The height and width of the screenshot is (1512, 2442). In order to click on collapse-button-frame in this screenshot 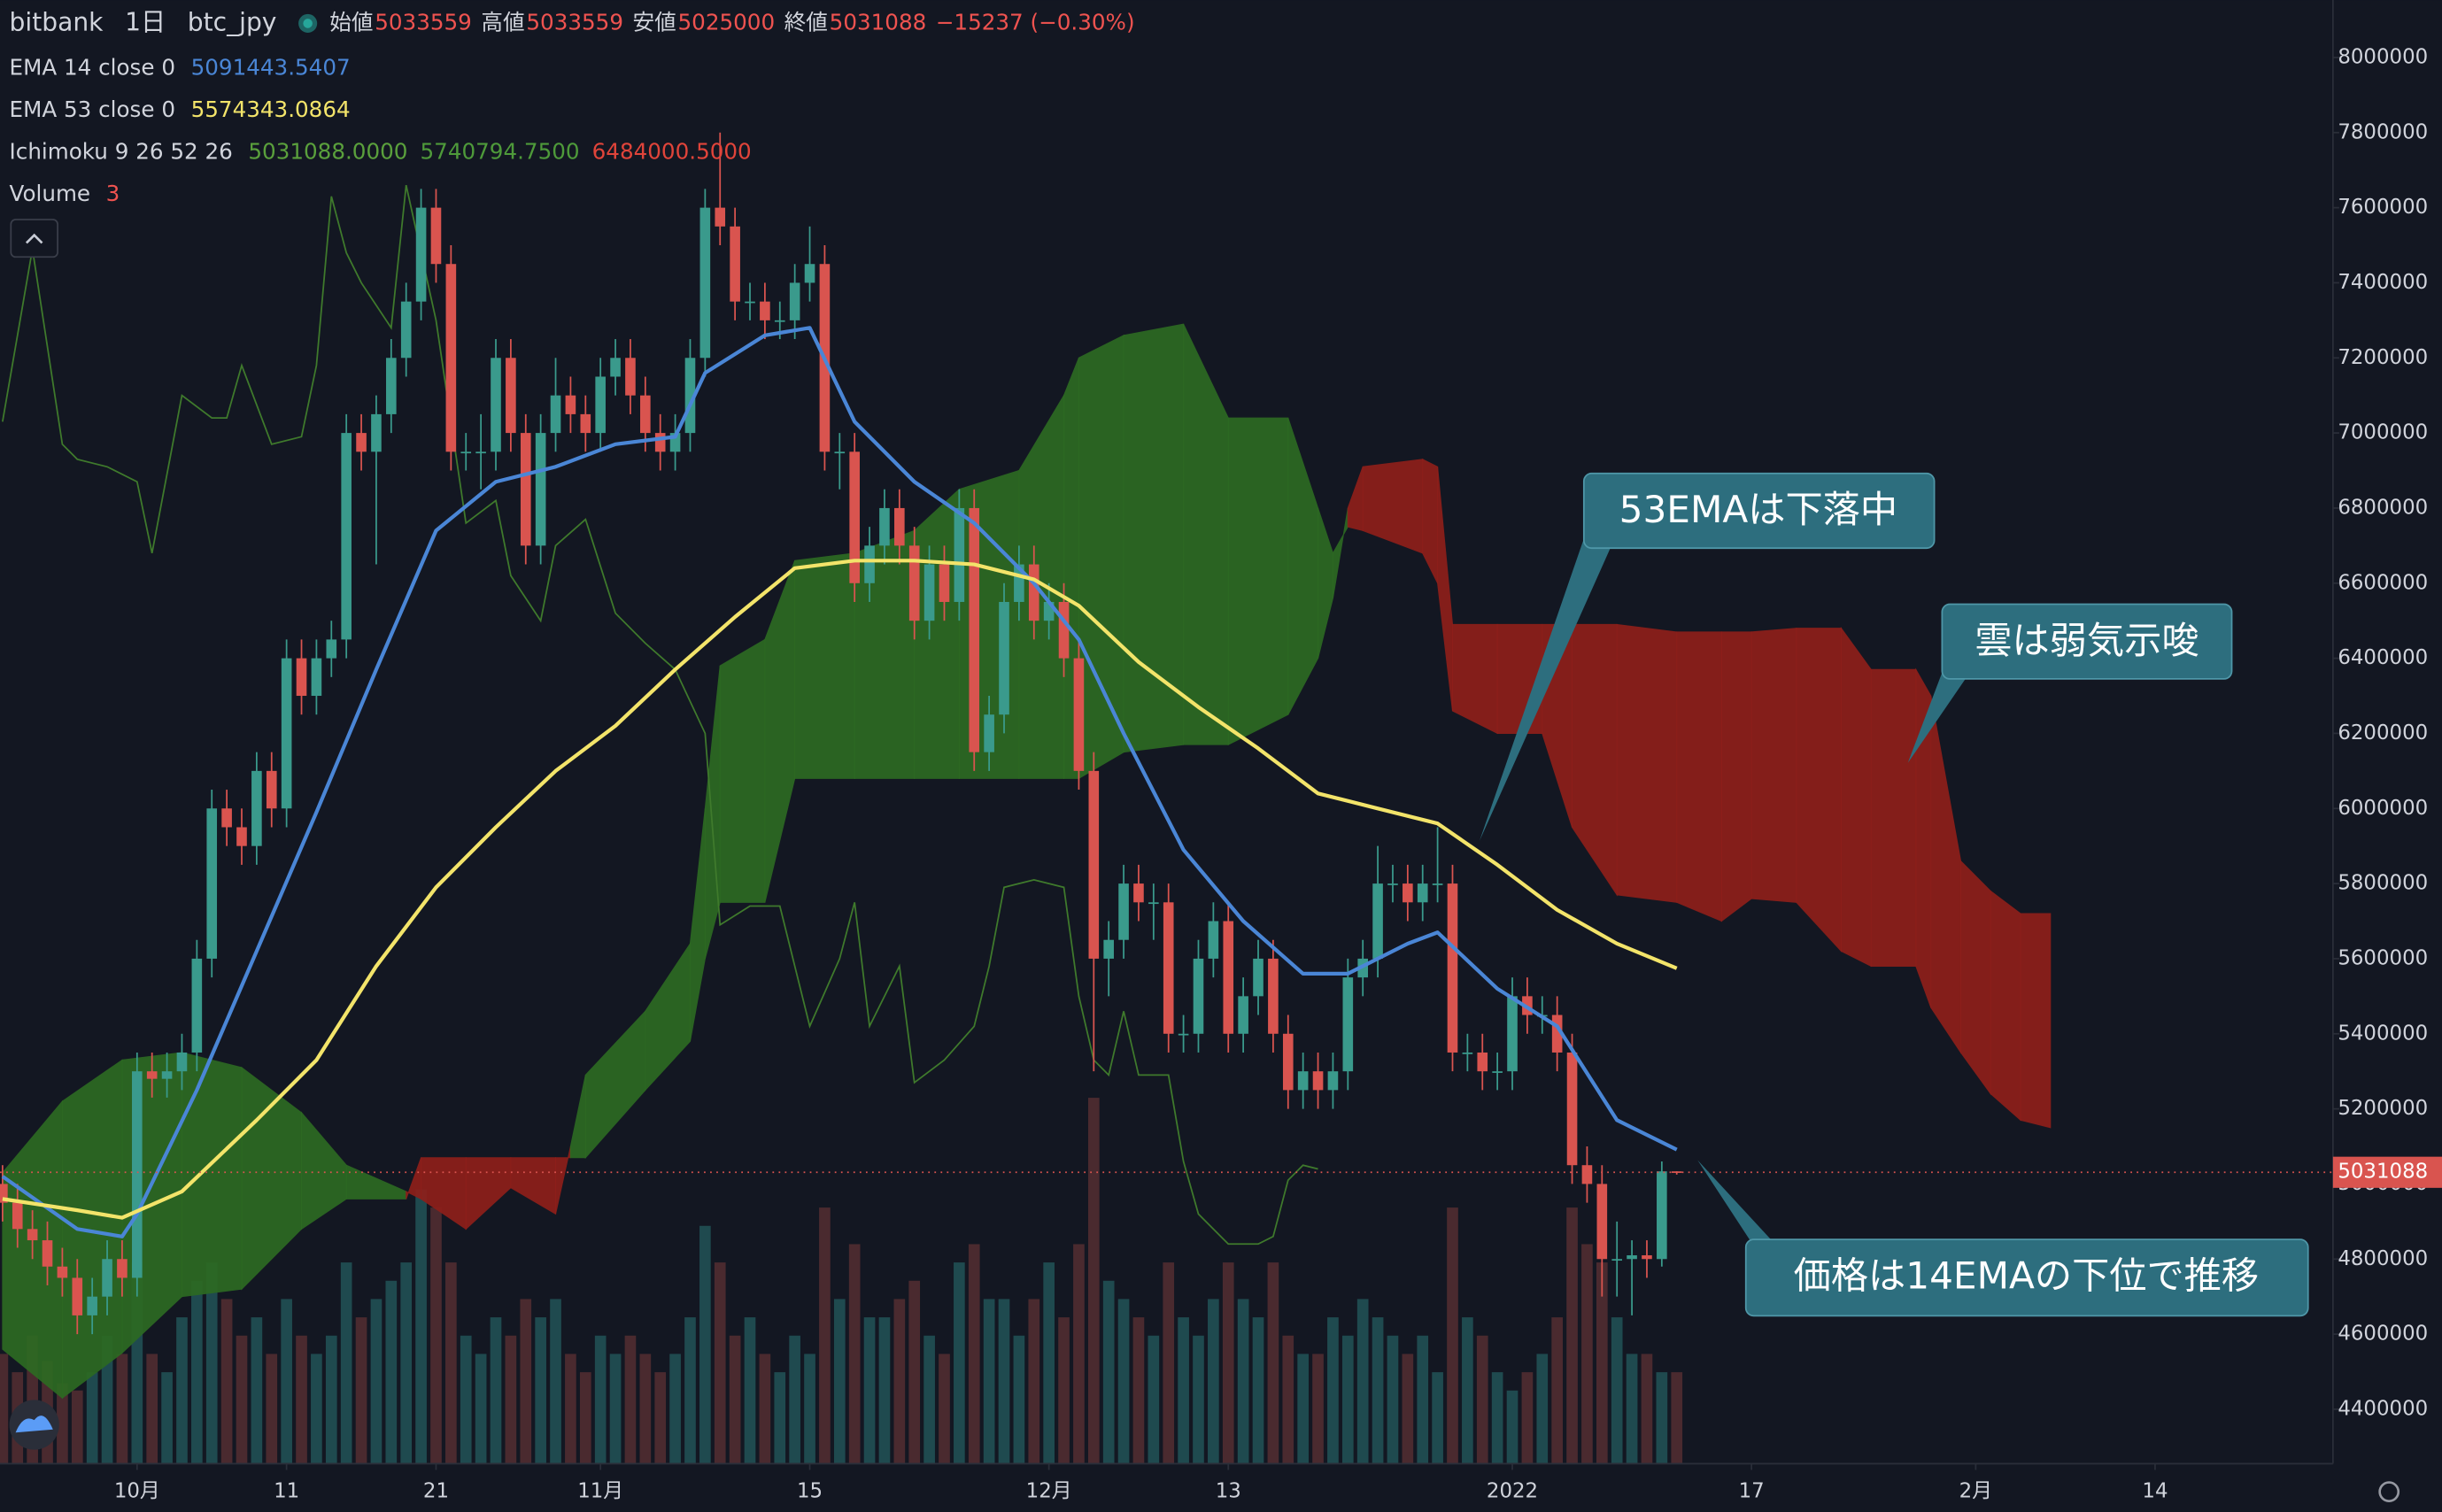, I will do `click(34, 238)`.